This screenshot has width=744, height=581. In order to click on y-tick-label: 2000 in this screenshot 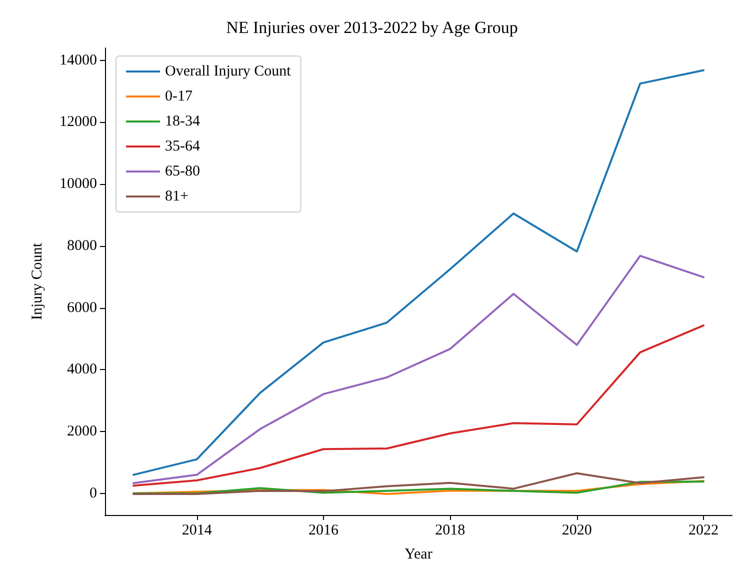, I will do `click(82, 431)`.